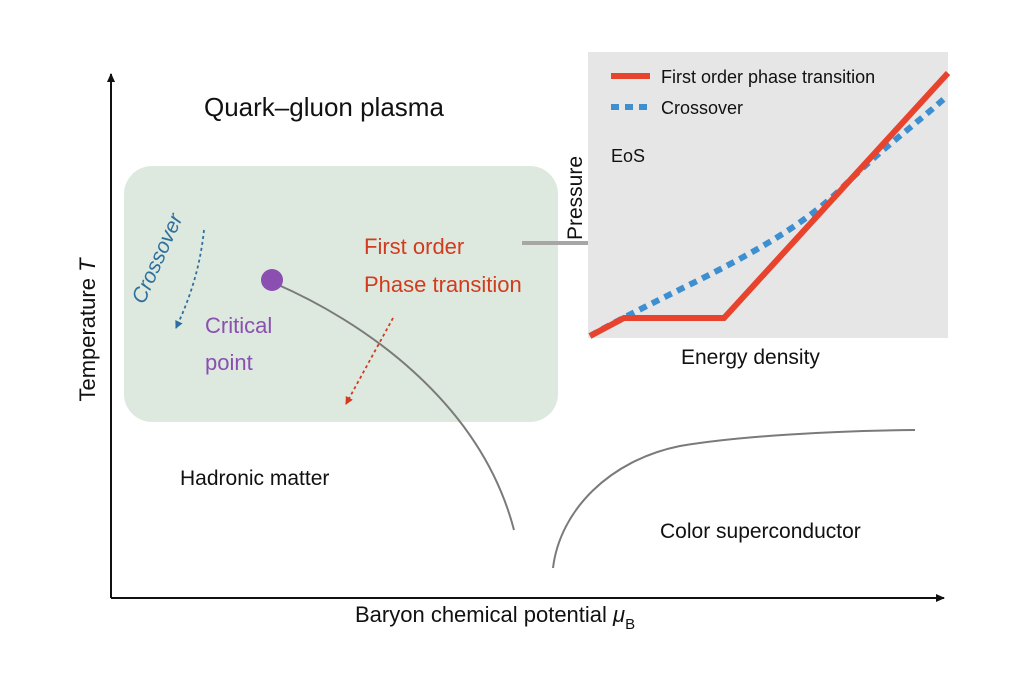  Describe the element at coordinates (87, 329) in the screenshot. I see `y-axis-label: Temperature T` at that location.